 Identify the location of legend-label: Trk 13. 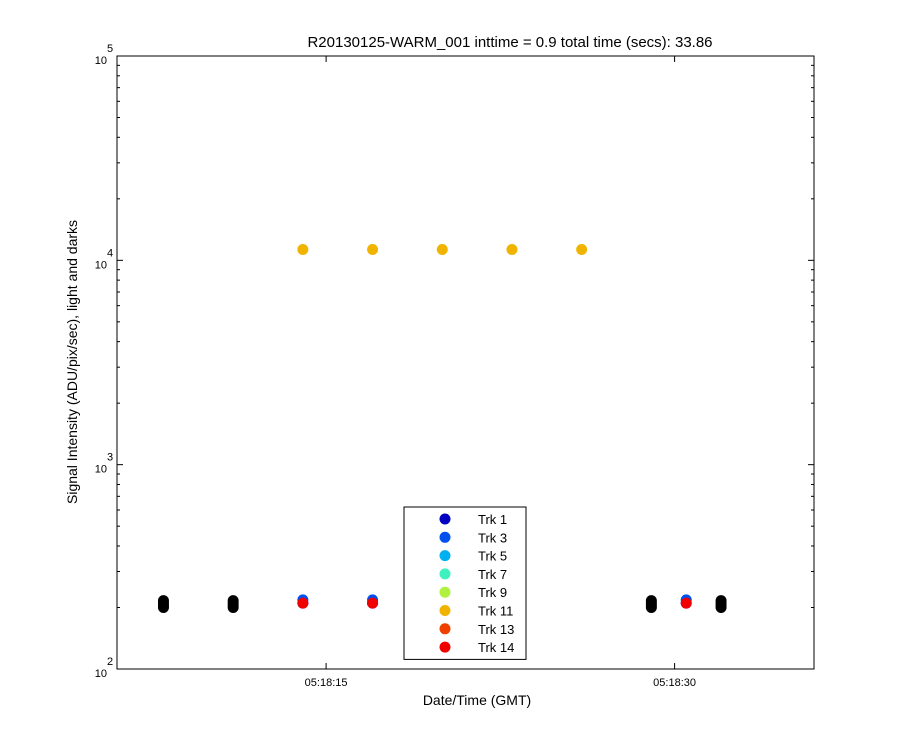
(496, 629).